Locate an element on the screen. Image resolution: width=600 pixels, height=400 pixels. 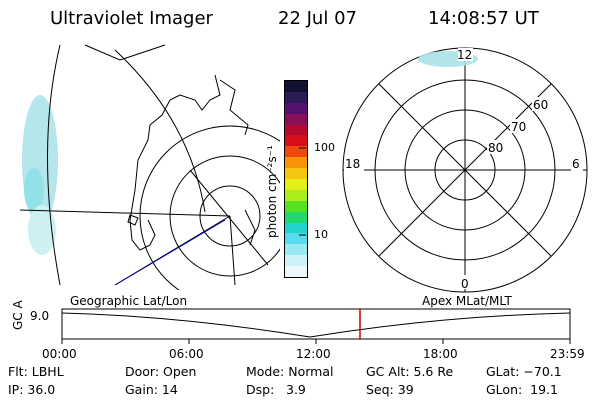
strip-xtick-1: 06:00 is located at coordinates (186, 354).